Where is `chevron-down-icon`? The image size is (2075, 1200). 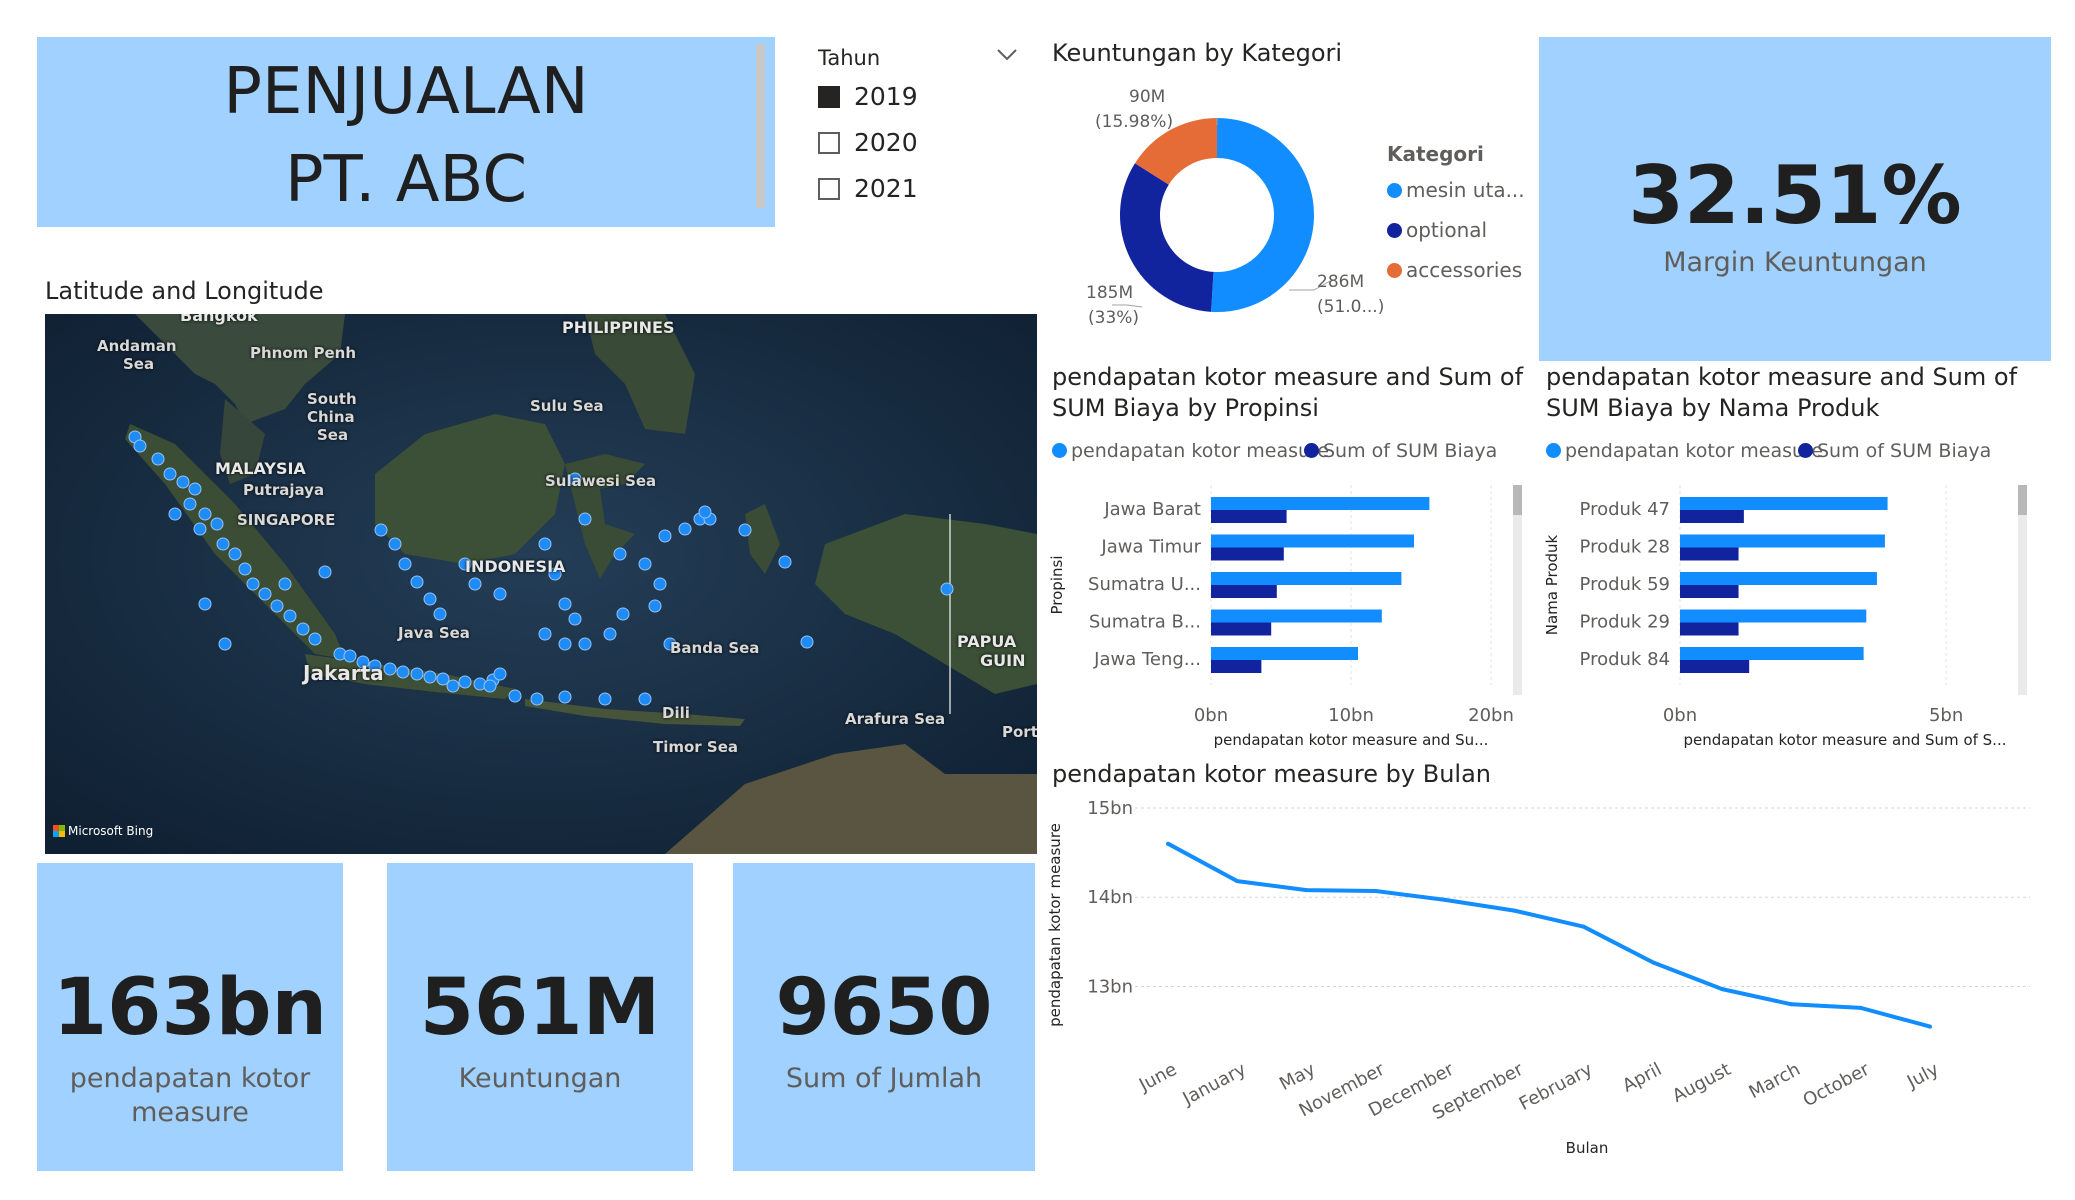
chevron-down-icon is located at coordinates (1007, 54).